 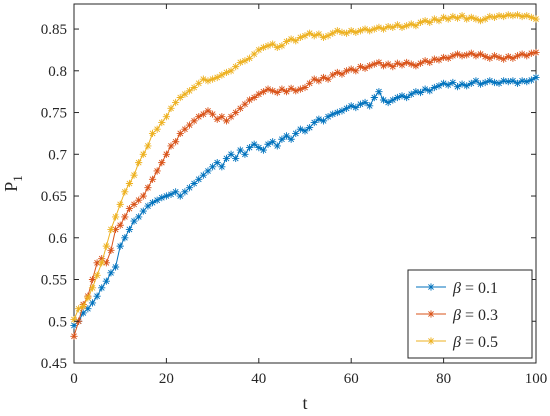 I want to click on y-tick-label: 0.8, so click(x=57, y=72).